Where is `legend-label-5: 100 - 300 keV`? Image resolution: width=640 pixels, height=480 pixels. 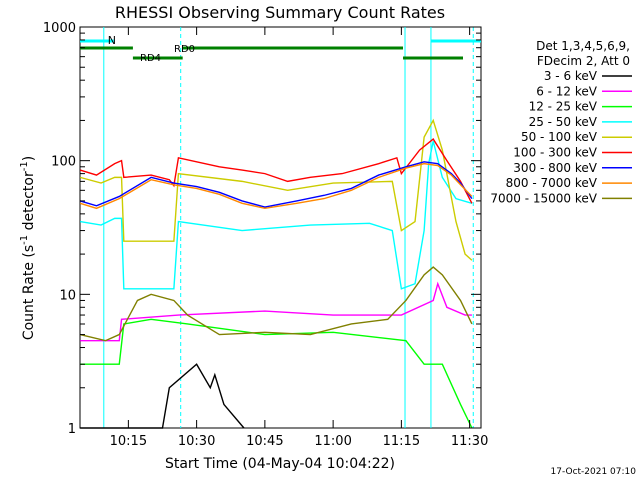 legend-label-5: 100 - 300 keV is located at coordinates (555, 153).